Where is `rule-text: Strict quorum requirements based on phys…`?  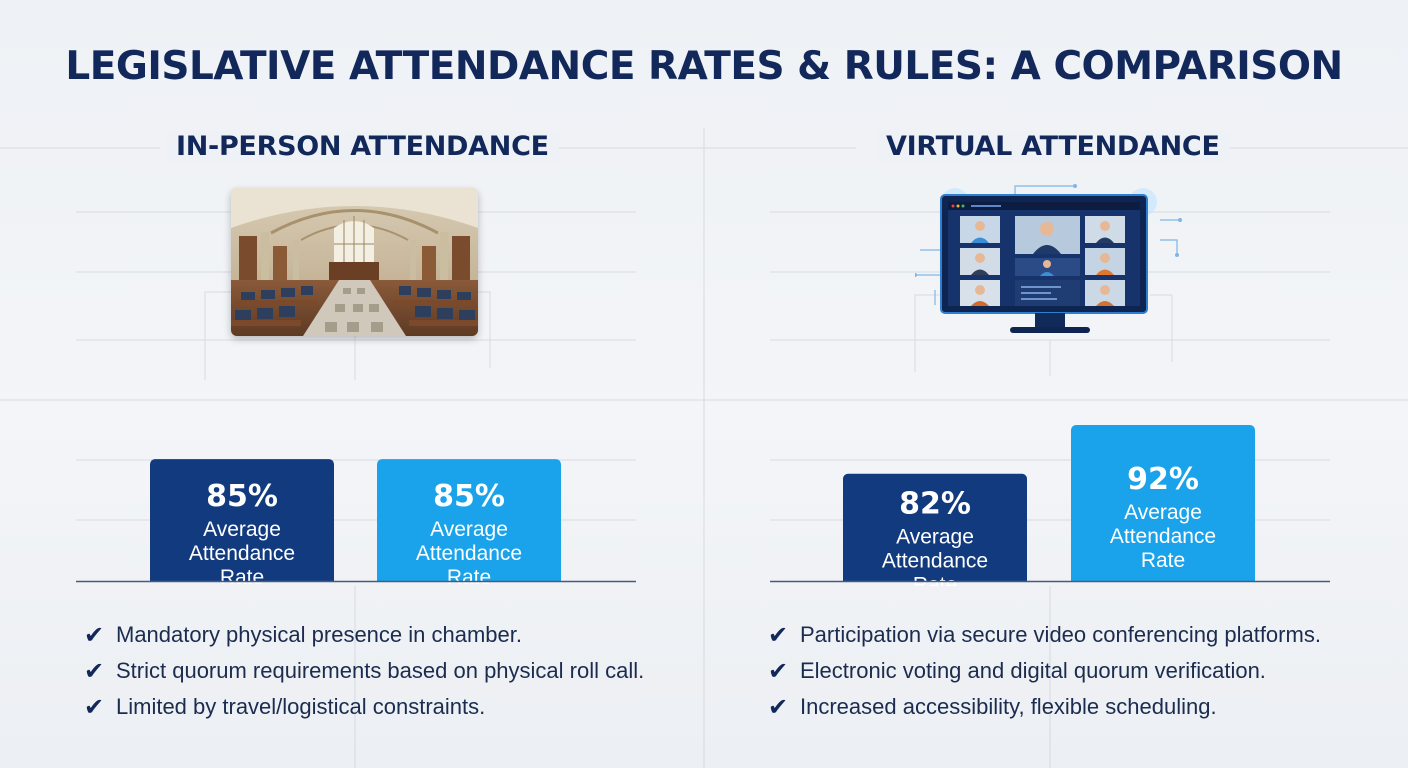 rule-text: Strict quorum requirements based on phys… is located at coordinates (380, 670).